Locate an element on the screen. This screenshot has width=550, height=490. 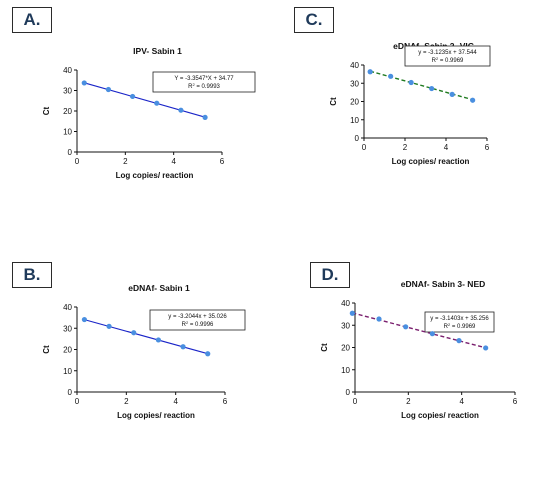
equation-box: y = -3.1403x + 35.256 R2 = 0.9969 is located at coordinates (459, 322).